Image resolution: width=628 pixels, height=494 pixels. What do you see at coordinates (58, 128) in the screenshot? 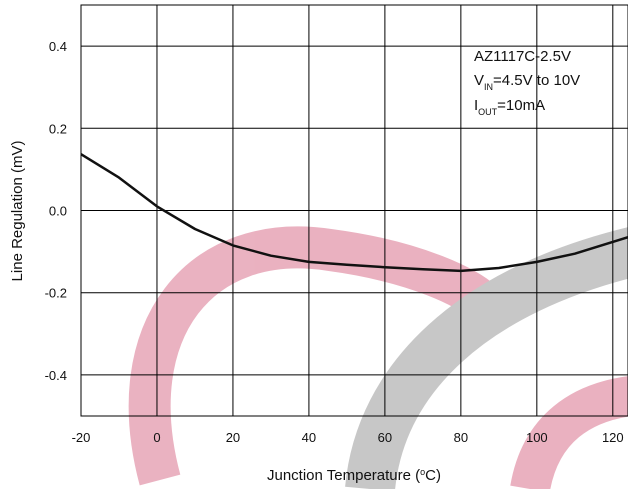
I see `y-tick-label: 0.2` at bounding box center [58, 128].